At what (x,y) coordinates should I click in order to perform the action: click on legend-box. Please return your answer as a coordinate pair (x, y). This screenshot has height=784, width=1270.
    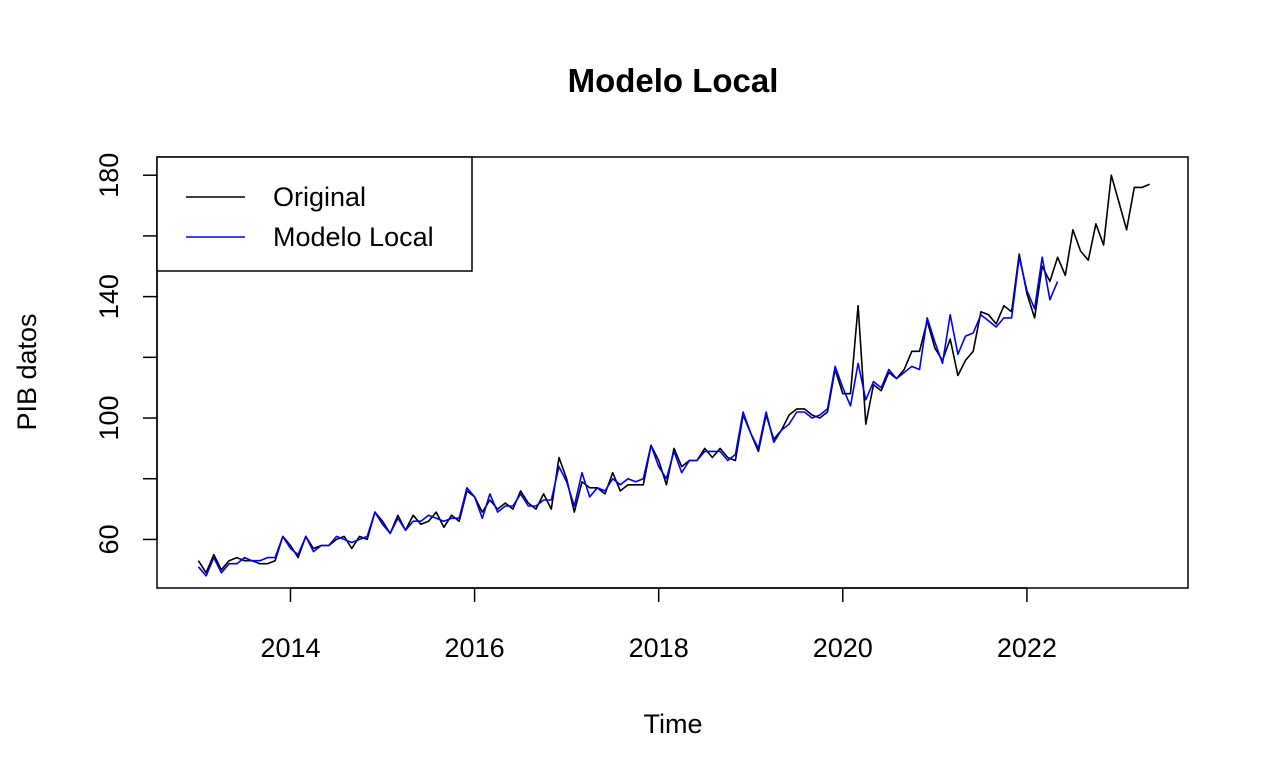
    Looking at the image, I should click on (314, 214).